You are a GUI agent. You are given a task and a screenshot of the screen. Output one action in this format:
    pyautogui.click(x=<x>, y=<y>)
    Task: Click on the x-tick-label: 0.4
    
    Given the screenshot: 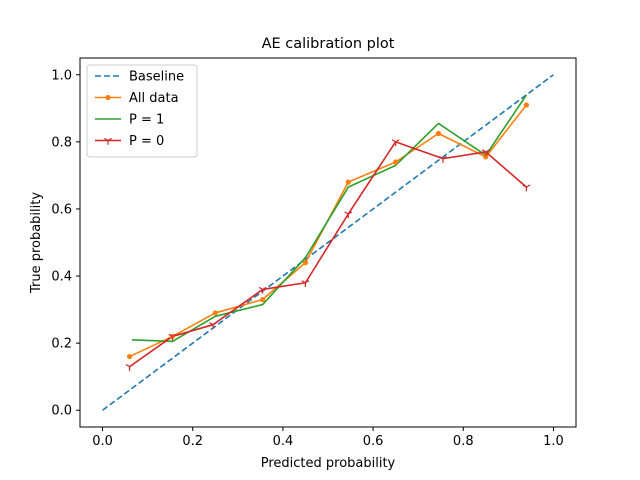 What is the action you would take?
    pyautogui.click(x=283, y=441)
    